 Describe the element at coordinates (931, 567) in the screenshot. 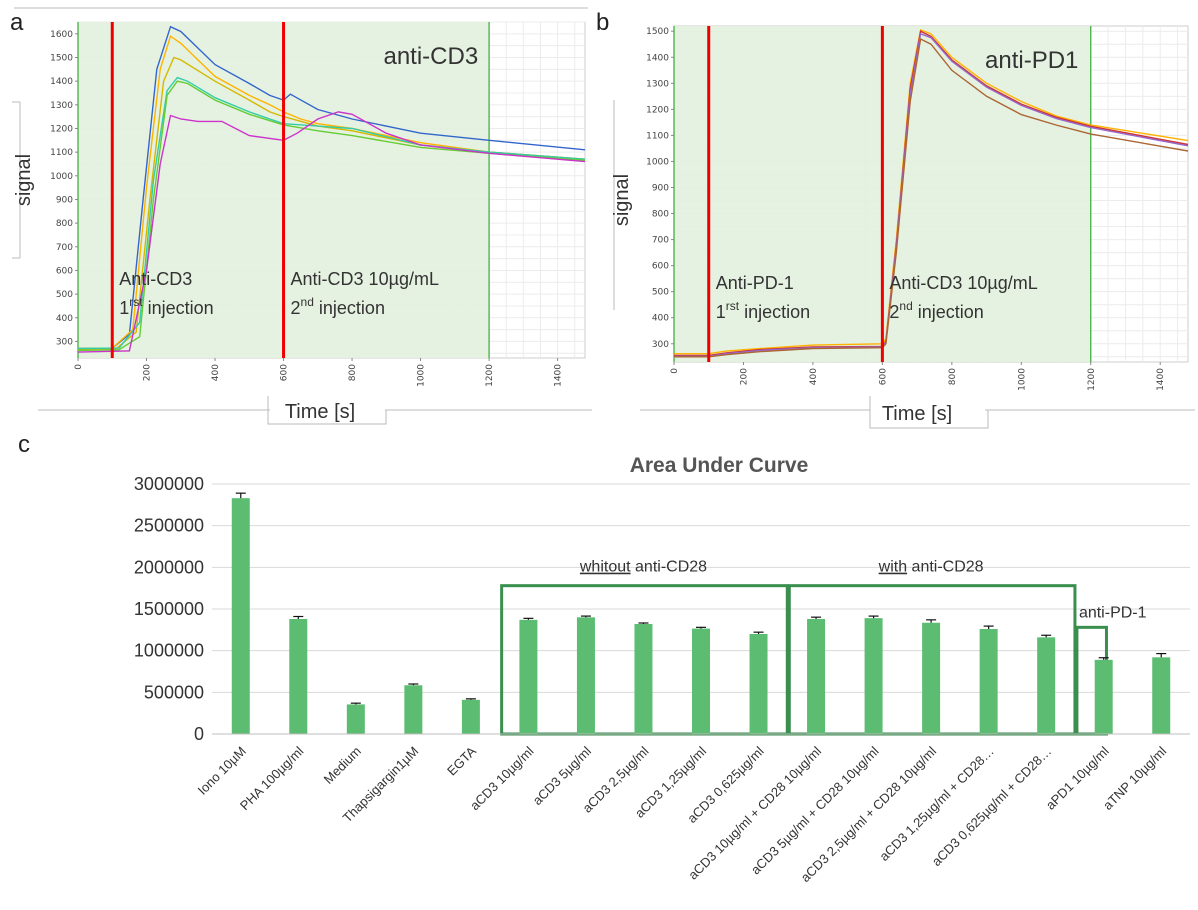

I see `group-label-2: with anti-CD28` at that location.